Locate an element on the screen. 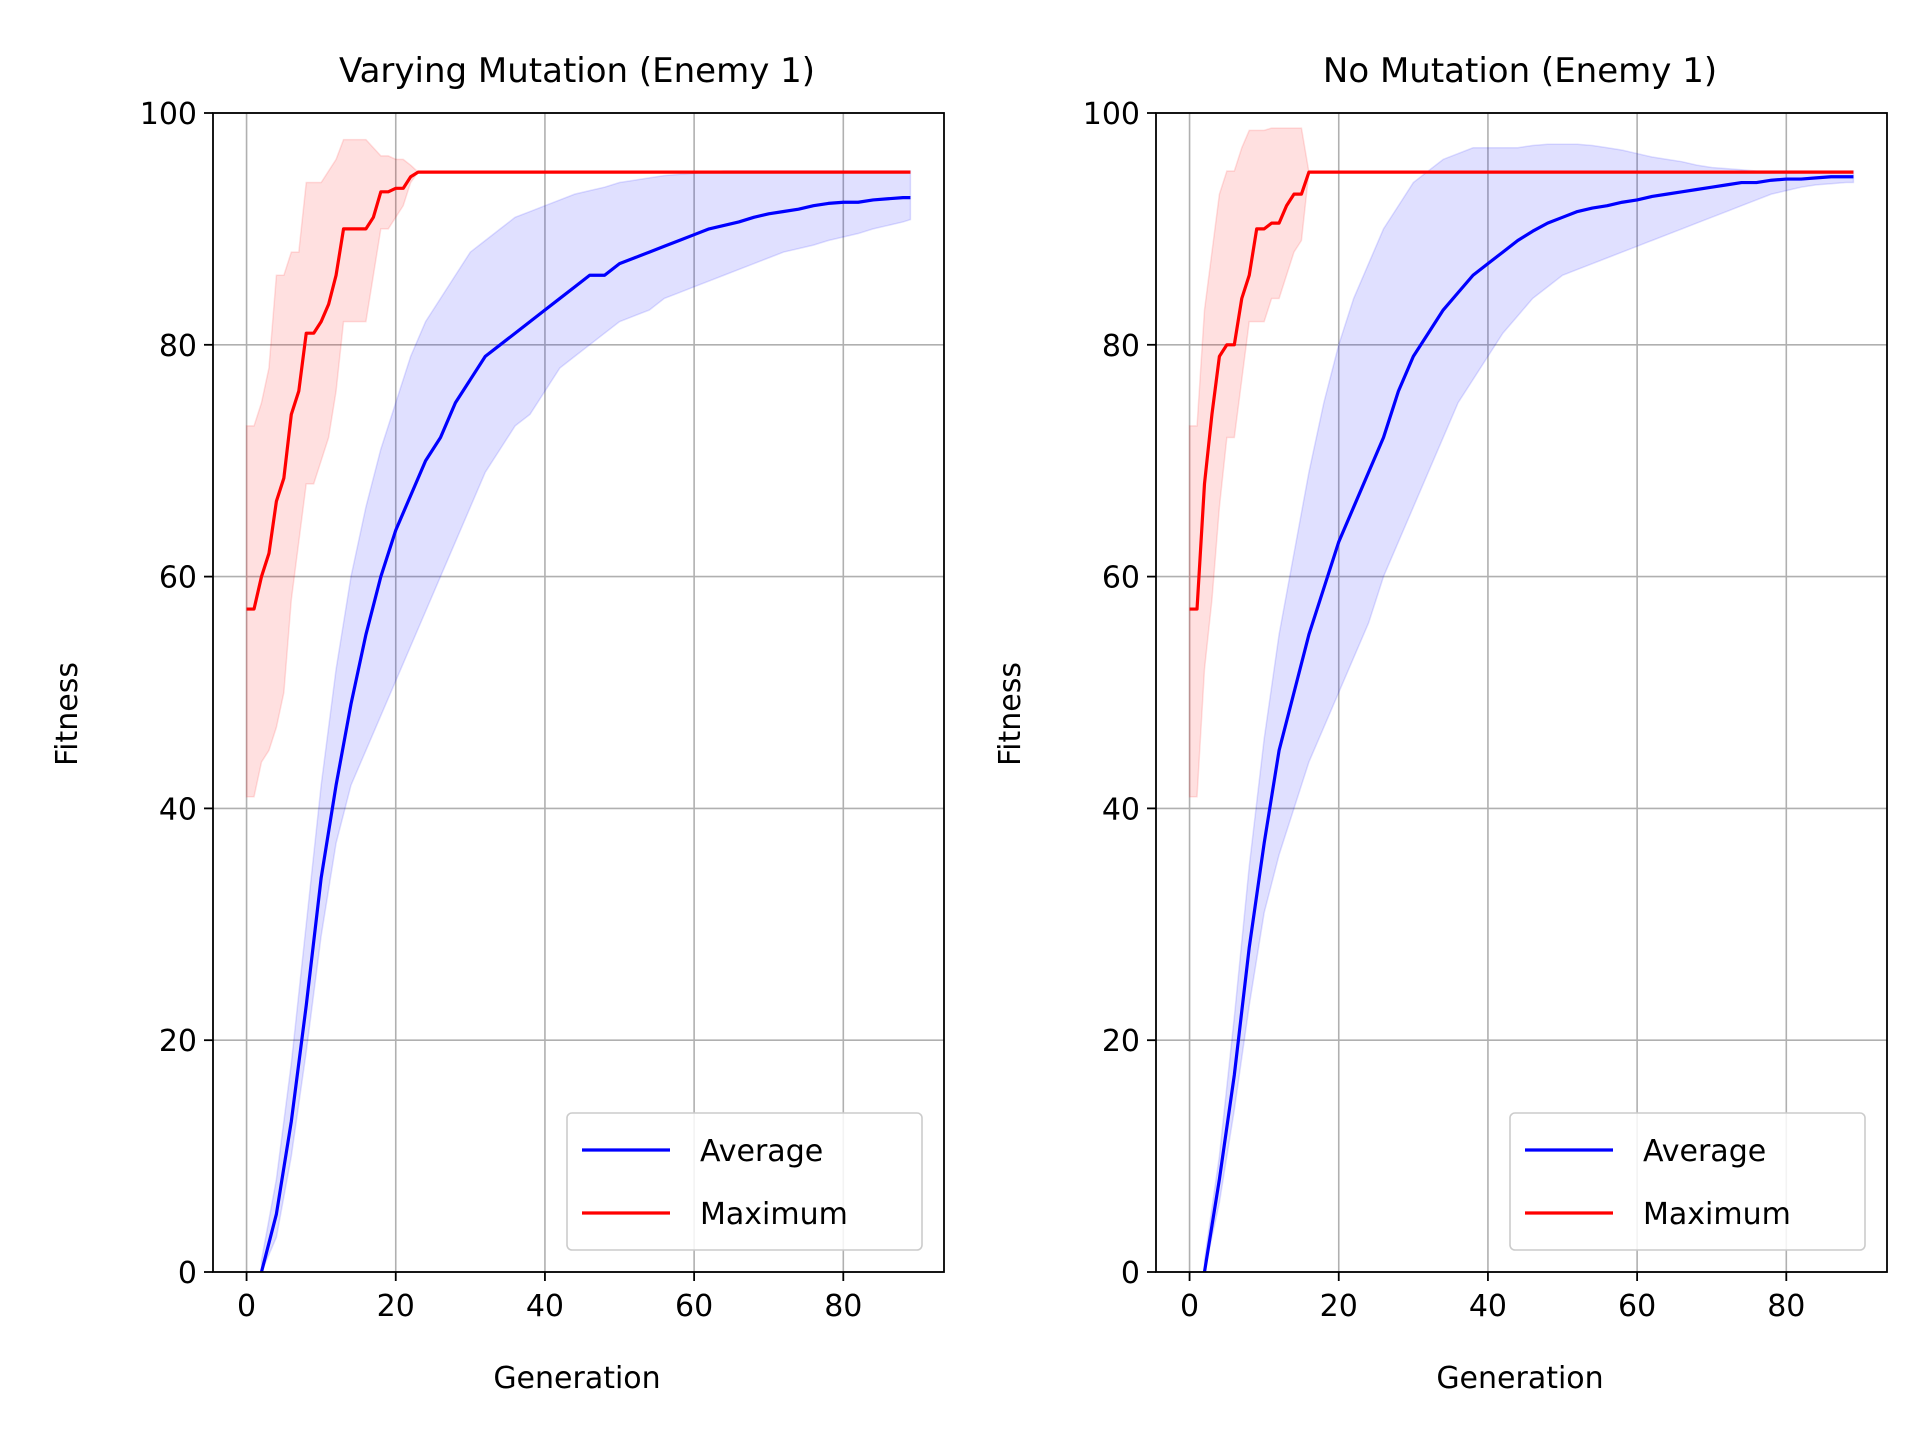  chart-title: No Mutation (Enemy 1) is located at coordinates (1520, 71).